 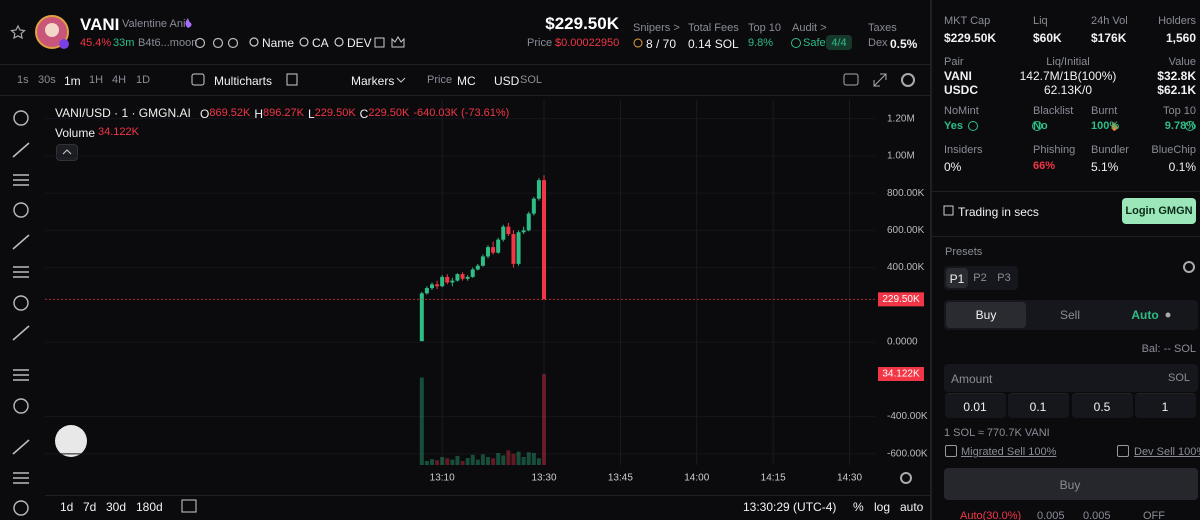 I want to click on panel-divider, so click(x=931, y=260).